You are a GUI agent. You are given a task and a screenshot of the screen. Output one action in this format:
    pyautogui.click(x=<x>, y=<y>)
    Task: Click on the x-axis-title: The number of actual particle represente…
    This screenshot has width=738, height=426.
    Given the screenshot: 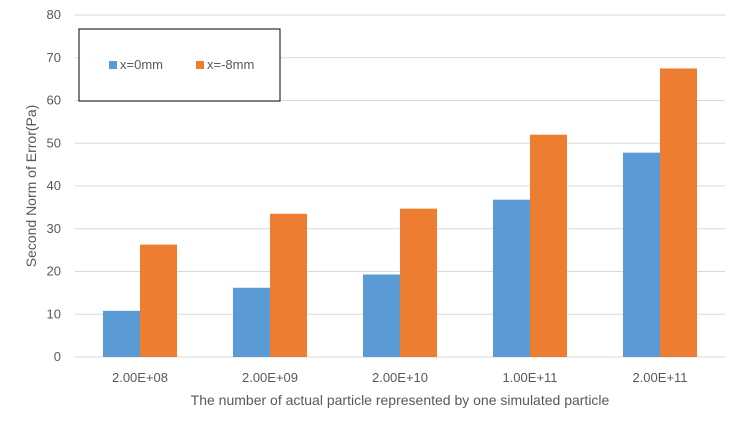 What is the action you would take?
    pyautogui.click(x=400, y=400)
    